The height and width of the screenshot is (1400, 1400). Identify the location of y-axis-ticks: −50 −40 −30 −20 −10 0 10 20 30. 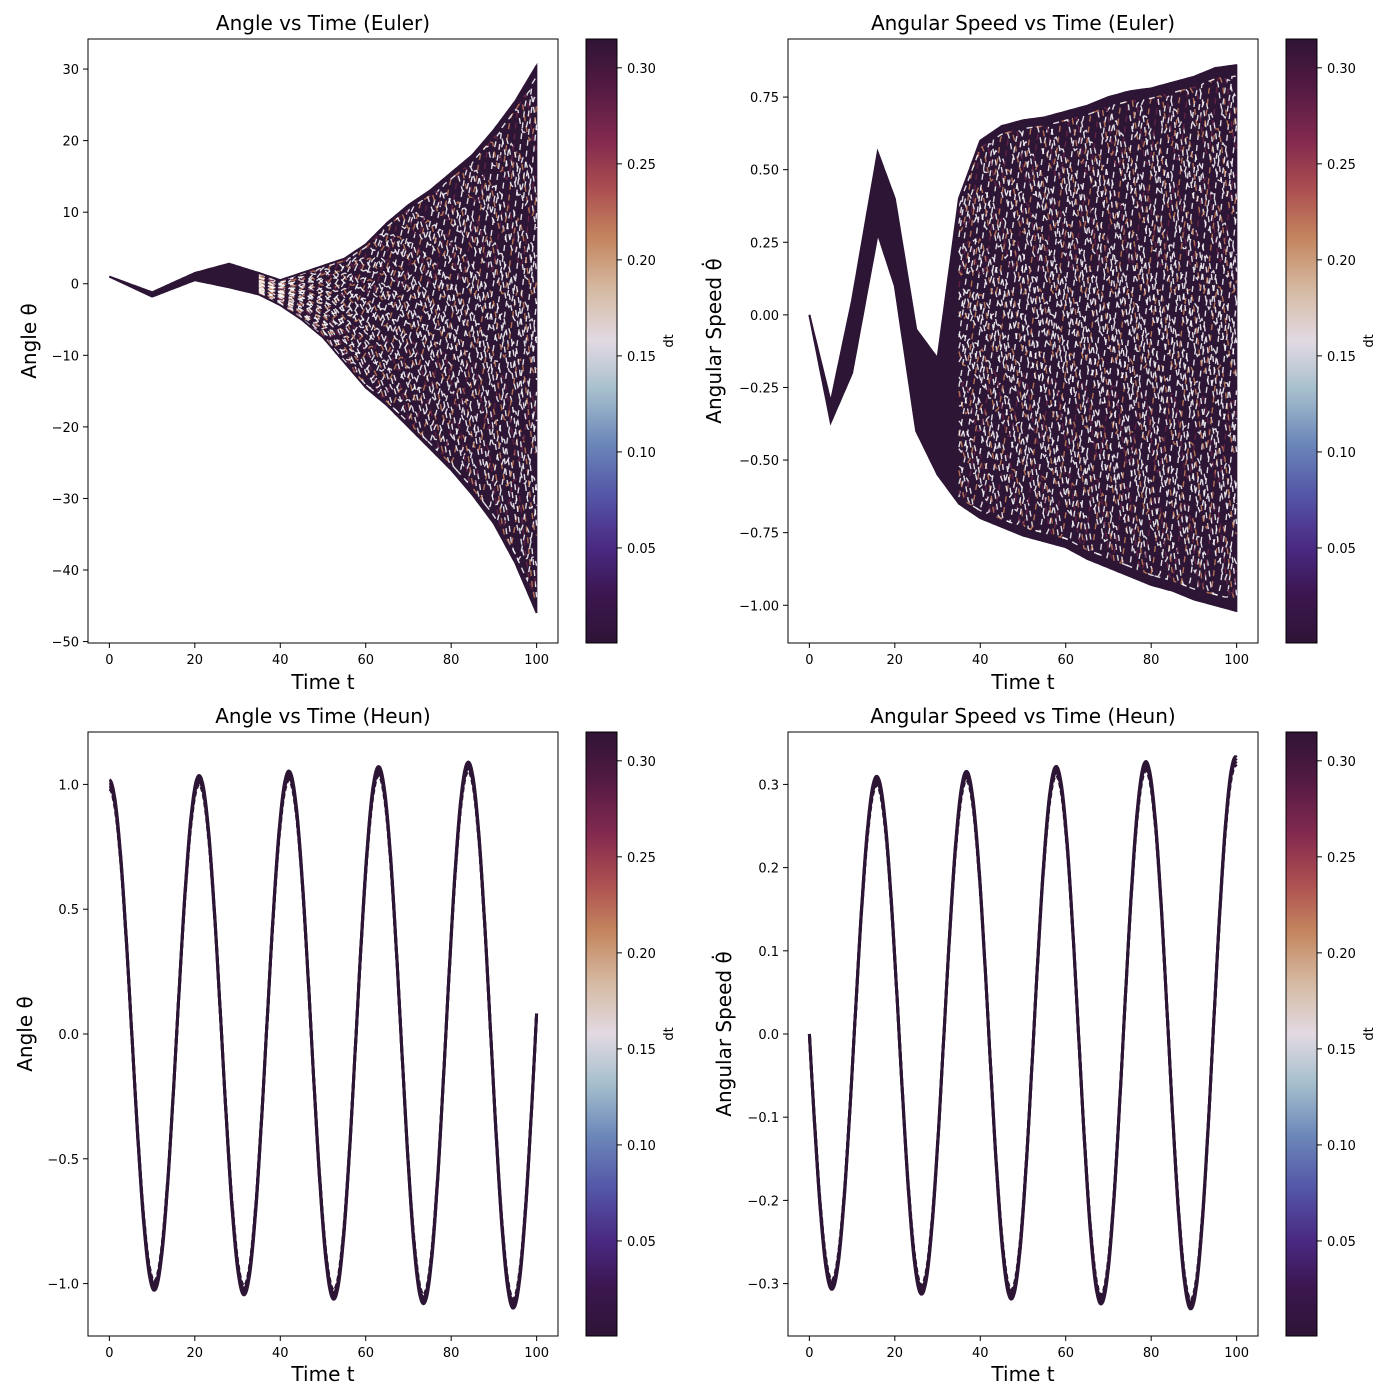
(70, 357).